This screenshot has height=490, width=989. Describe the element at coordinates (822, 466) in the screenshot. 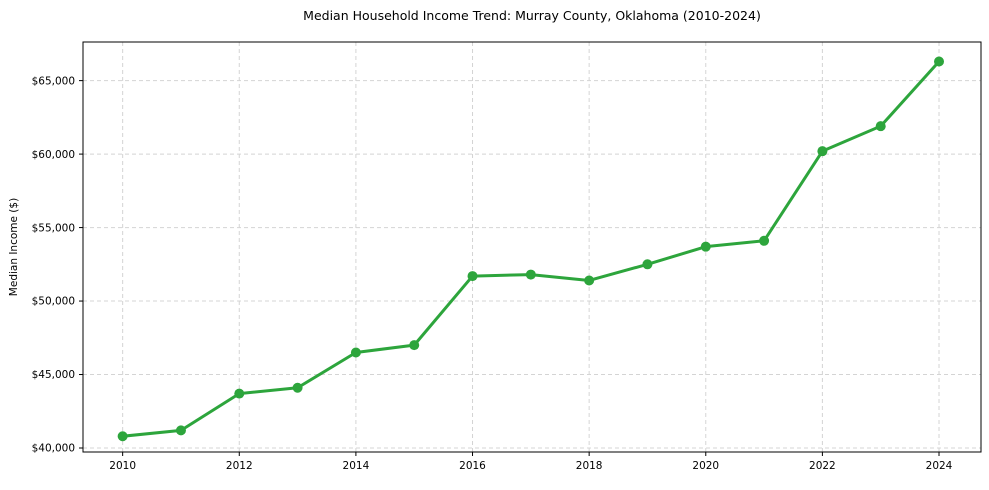

I see `x-tick-label: 2022` at that location.